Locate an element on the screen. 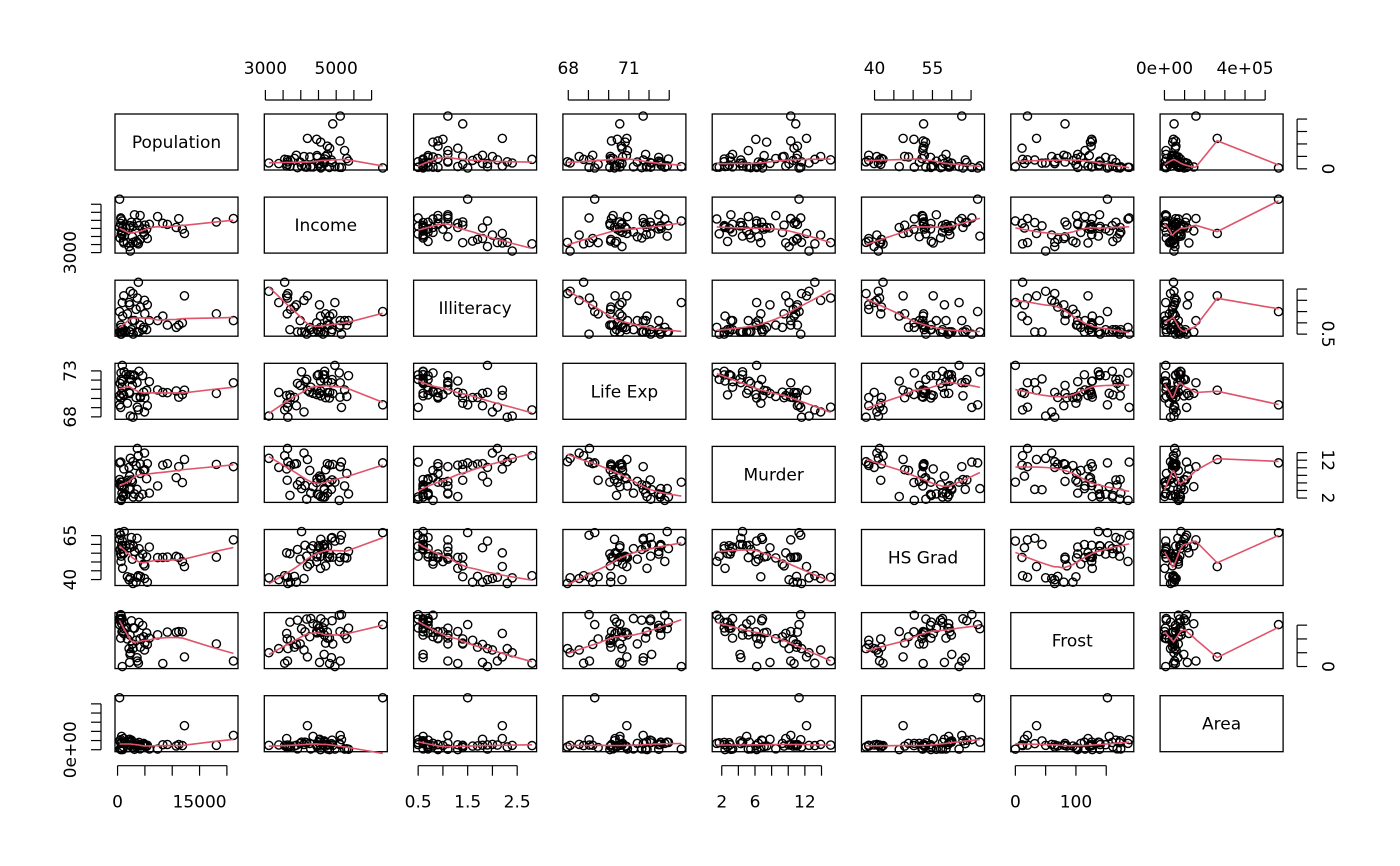  points-illiteracy-vs-hs-grad is located at coordinates (923, 308).